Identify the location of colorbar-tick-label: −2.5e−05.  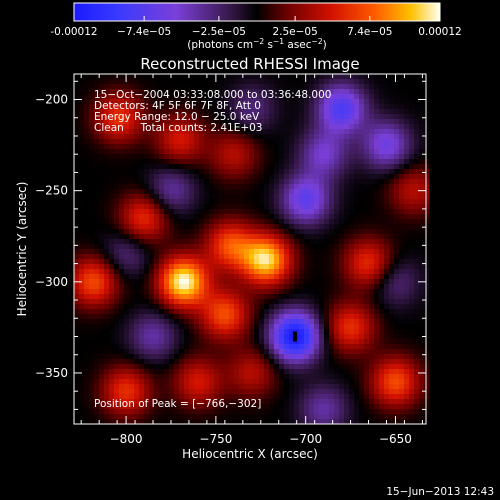
(219, 32).